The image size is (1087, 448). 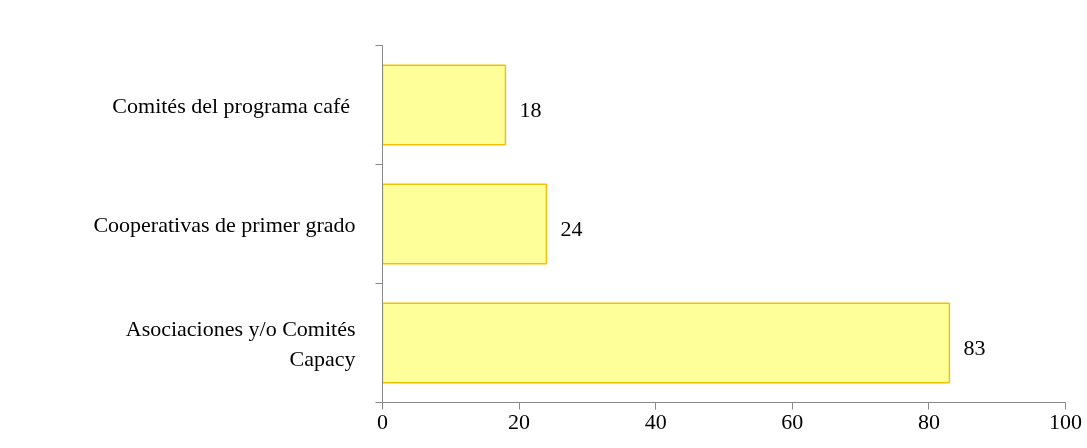 What do you see at coordinates (1065, 421) in the screenshot?
I see `x-tick-label: 100` at bounding box center [1065, 421].